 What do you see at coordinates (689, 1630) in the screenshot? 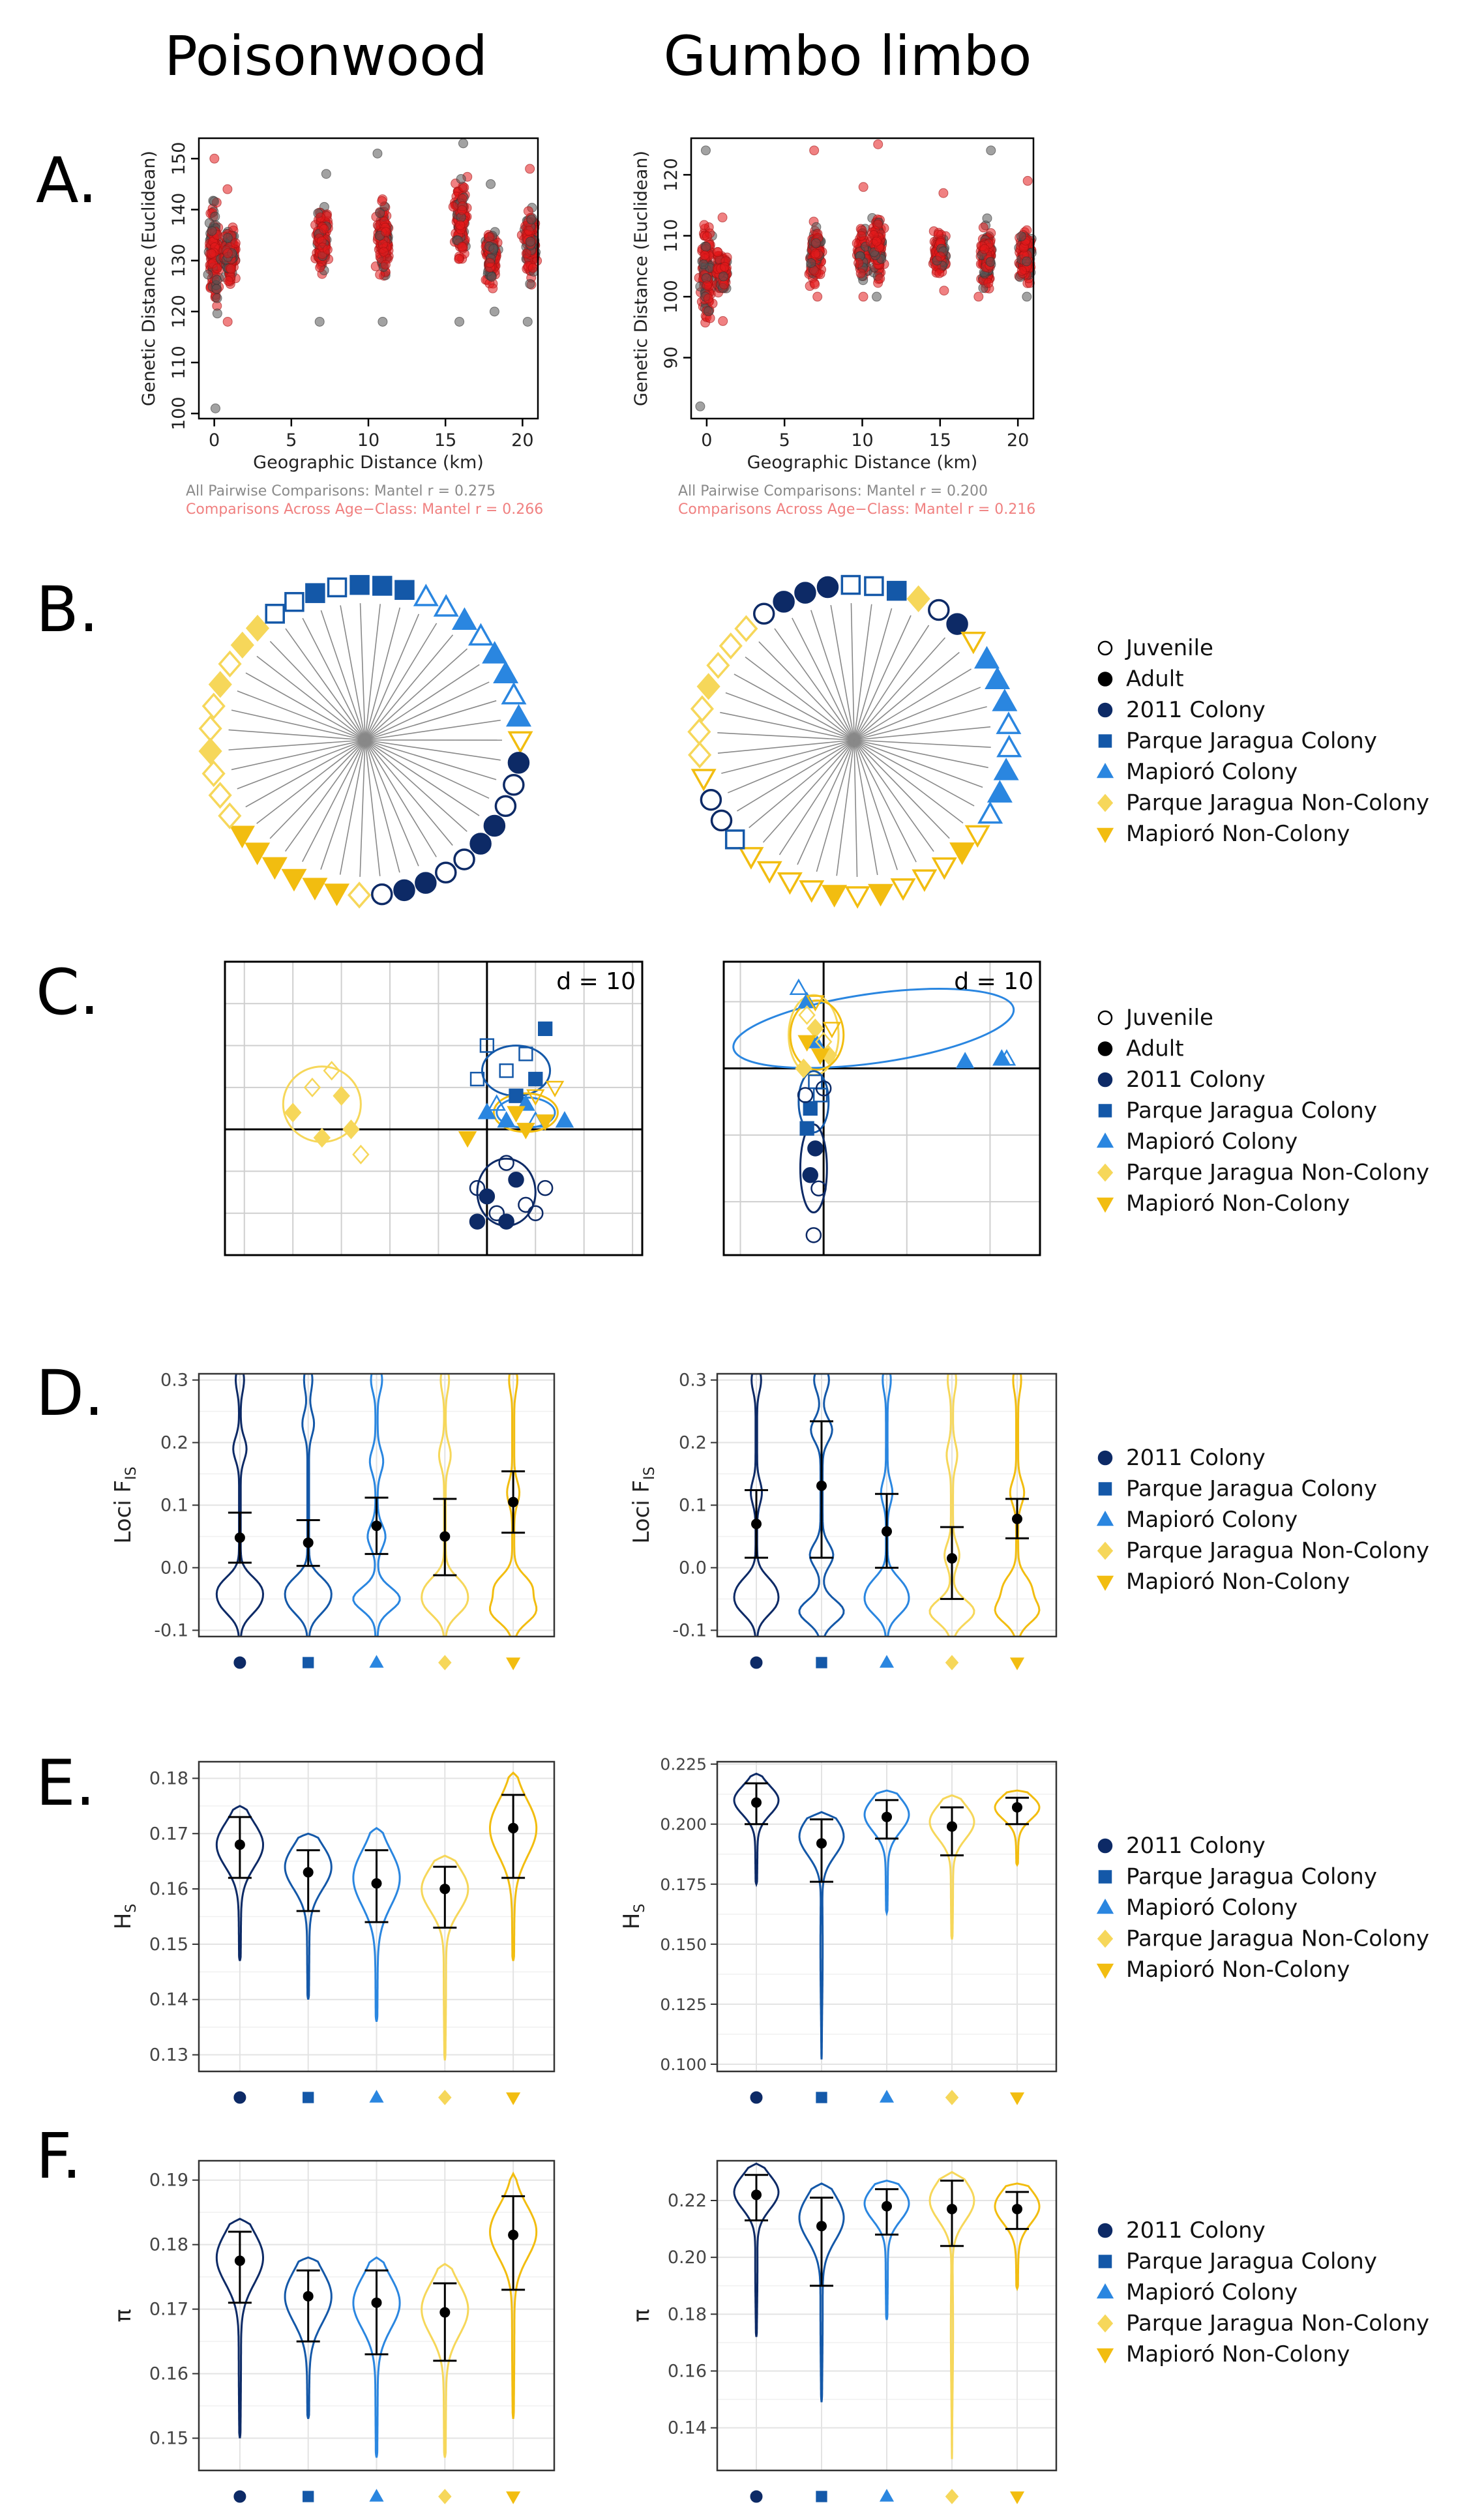
I see `y-tick-label: -0.1` at bounding box center [689, 1630].